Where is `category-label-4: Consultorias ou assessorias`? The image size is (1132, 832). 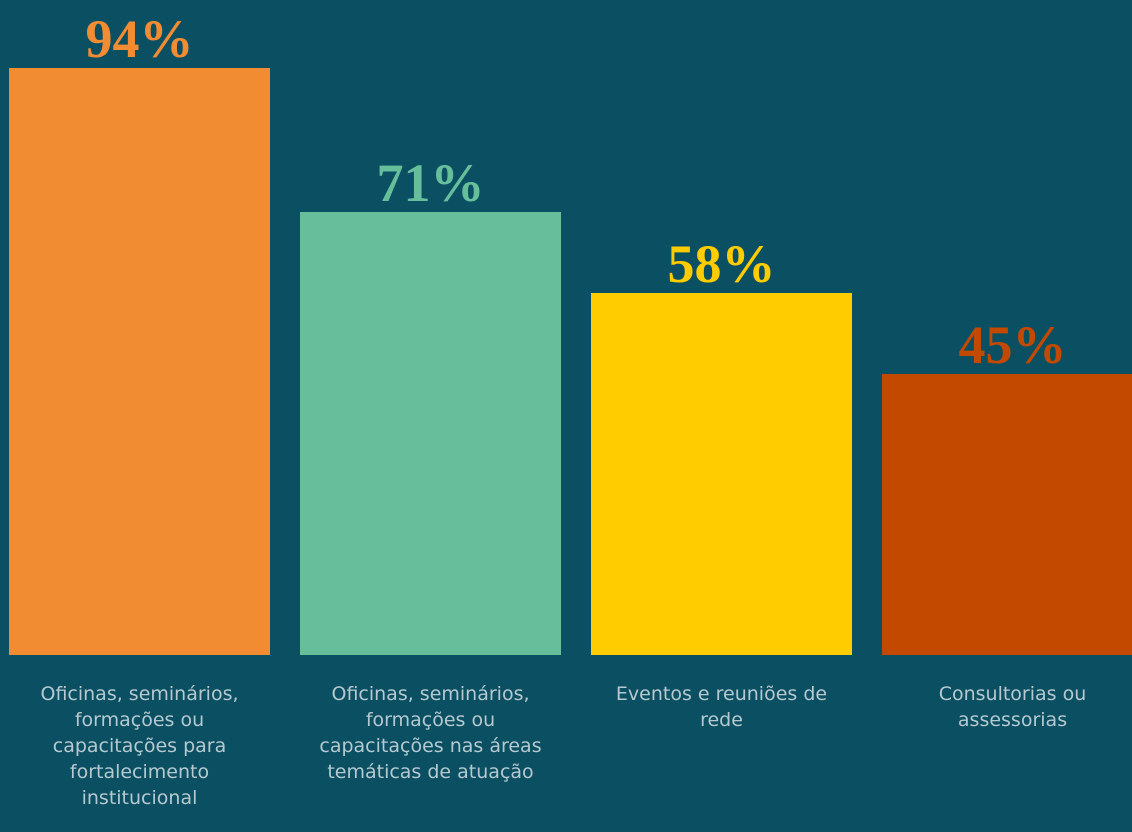 category-label-4: Consultorias ou assessorias is located at coordinates (1012, 707).